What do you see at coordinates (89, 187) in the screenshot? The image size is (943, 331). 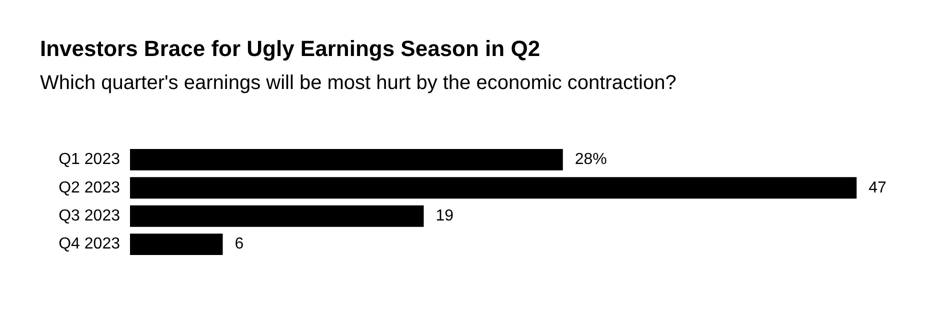 I see `y-tick-label: Q2 2023` at bounding box center [89, 187].